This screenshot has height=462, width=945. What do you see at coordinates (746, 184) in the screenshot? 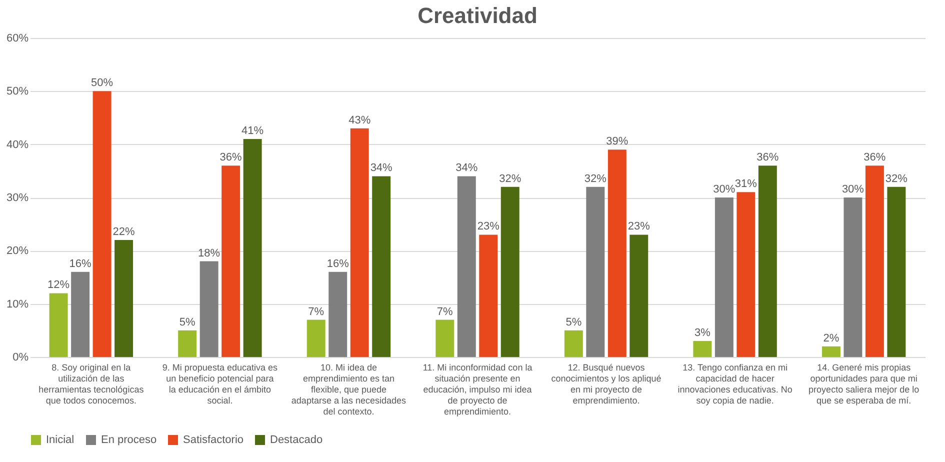
I see `data-label: 31%` at bounding box center [746, 184].